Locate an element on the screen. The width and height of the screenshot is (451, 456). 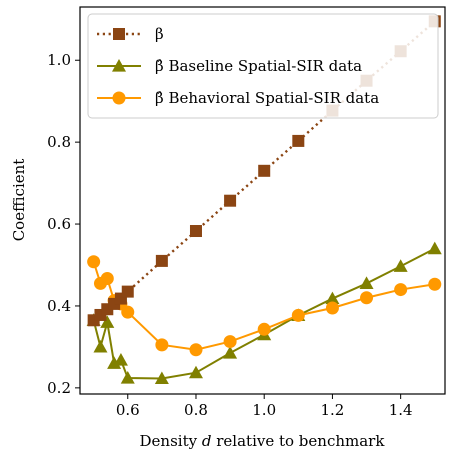
y-axis-label: Coefficient is located at coordinates (19, 200).